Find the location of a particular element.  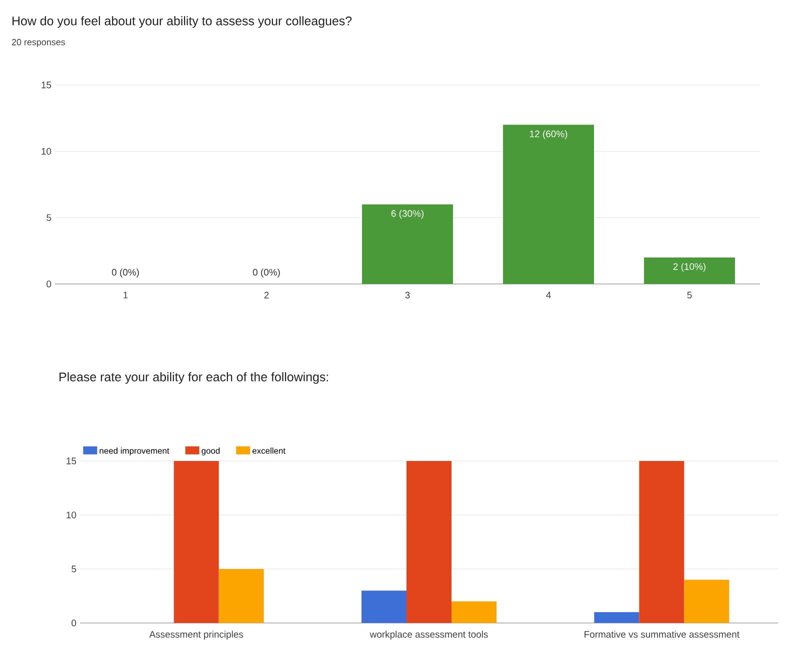

data-label: 12 (60%) is located at coordinates (549, 135).